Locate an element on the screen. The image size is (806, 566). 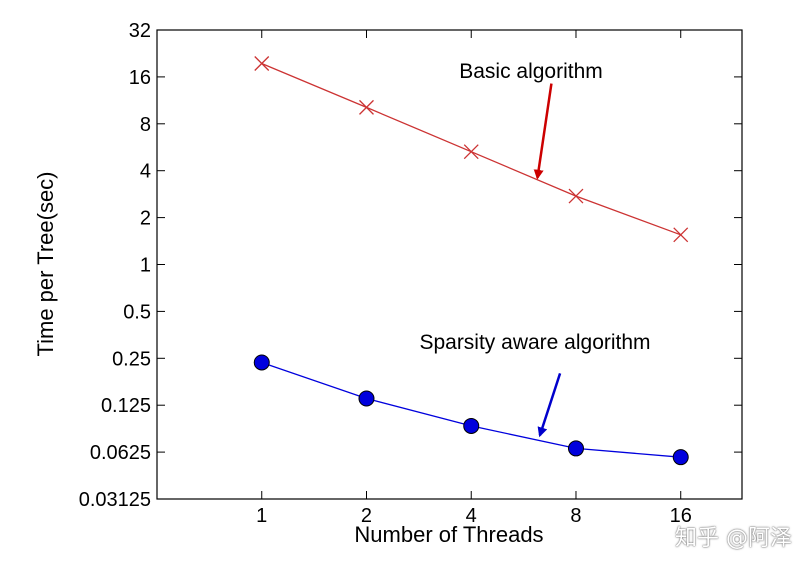
x-tick-label: 16 is located at coordinates (681, 516).